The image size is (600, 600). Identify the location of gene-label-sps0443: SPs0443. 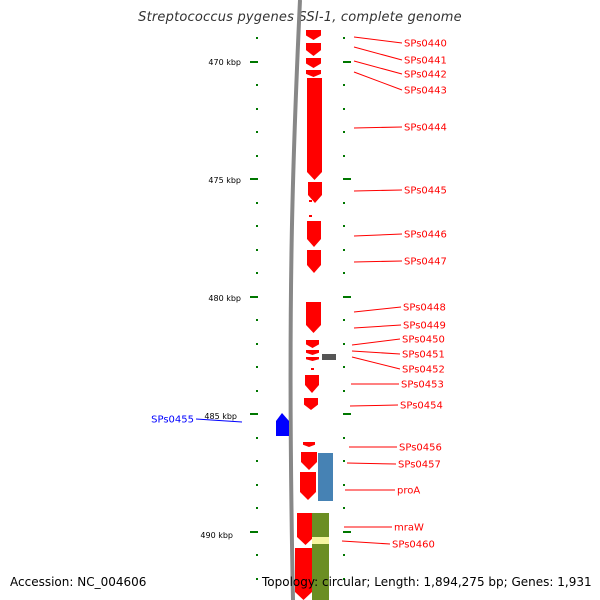
(425, 91).